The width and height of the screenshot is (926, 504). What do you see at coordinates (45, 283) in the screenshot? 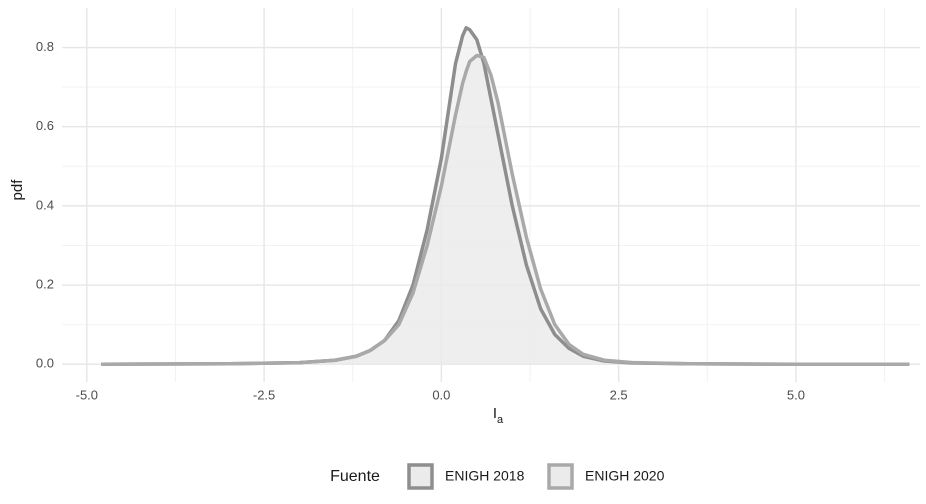
I see `y-tick-label: 0.2` at bounding box center [45, 283].